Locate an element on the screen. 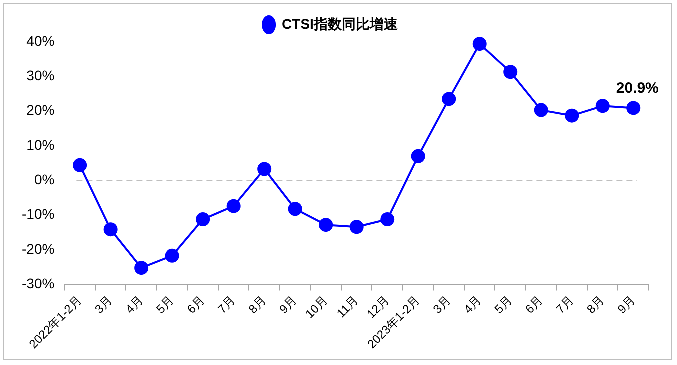 Image resolution: width=677 pixels, height=365 pixels. data-label: 20.9% is located at coordinates (637, 88).